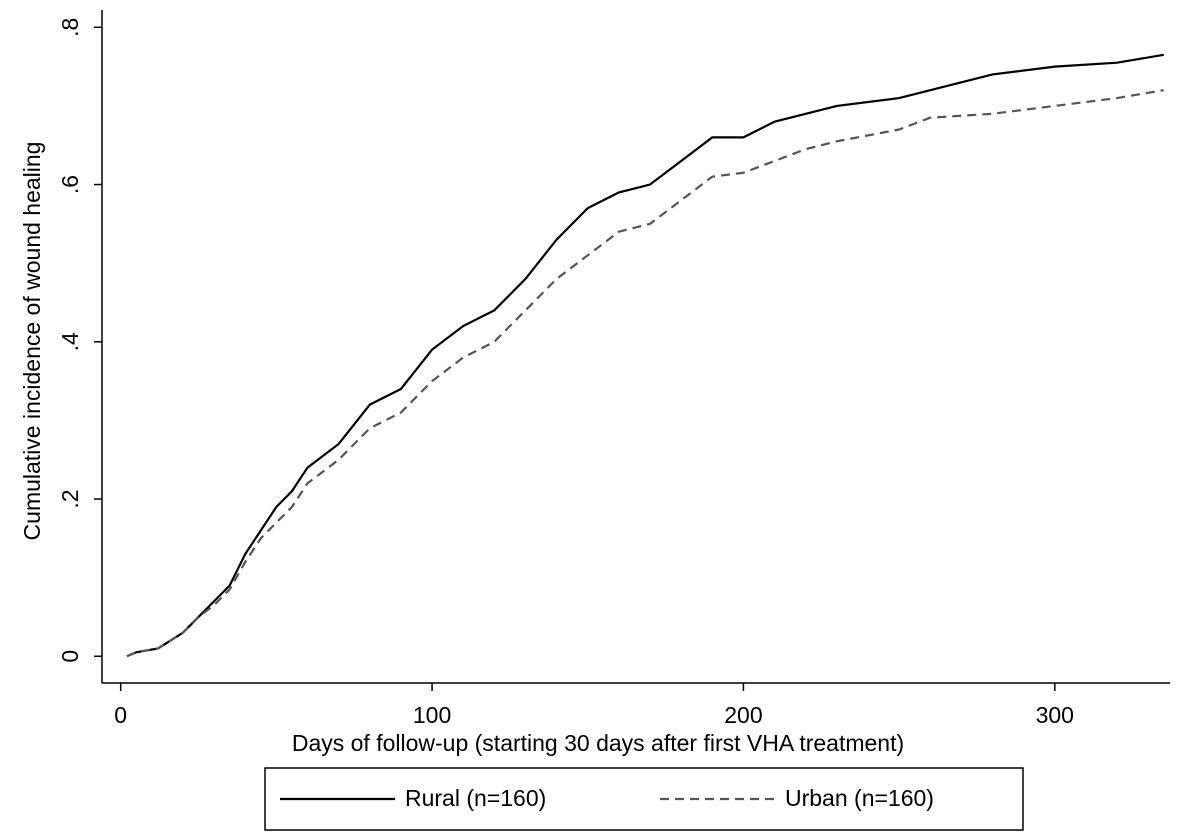 The height and width of the screenshot is (835, 1177). I want to click on y-tick-label: .2, so click(70, 498).